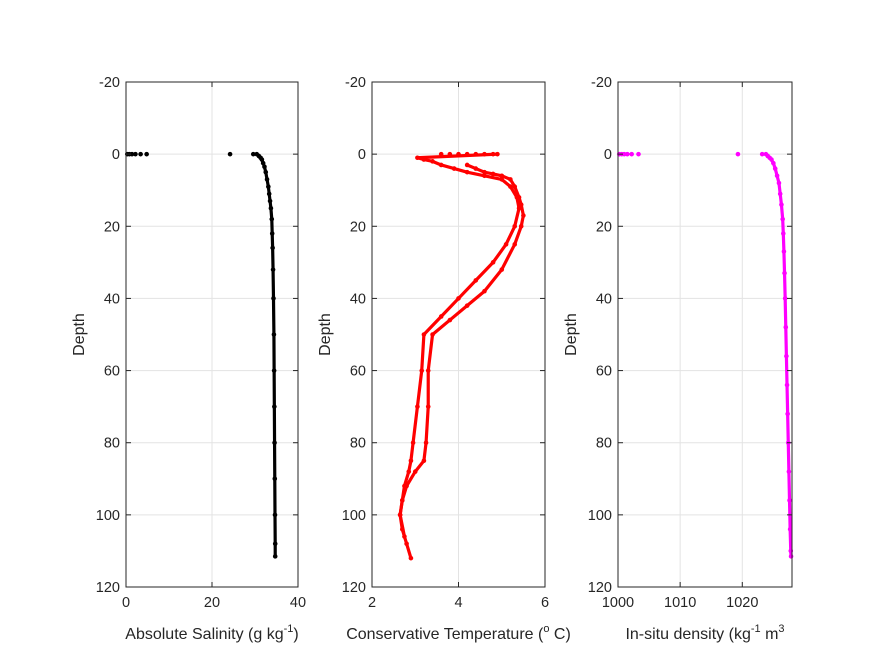 The image size is (875, 656). What do you see at coordinates (608, 155) in the screenshot?
I see `y-tick-label-density-1: 0` at bounding box center [608, 155].